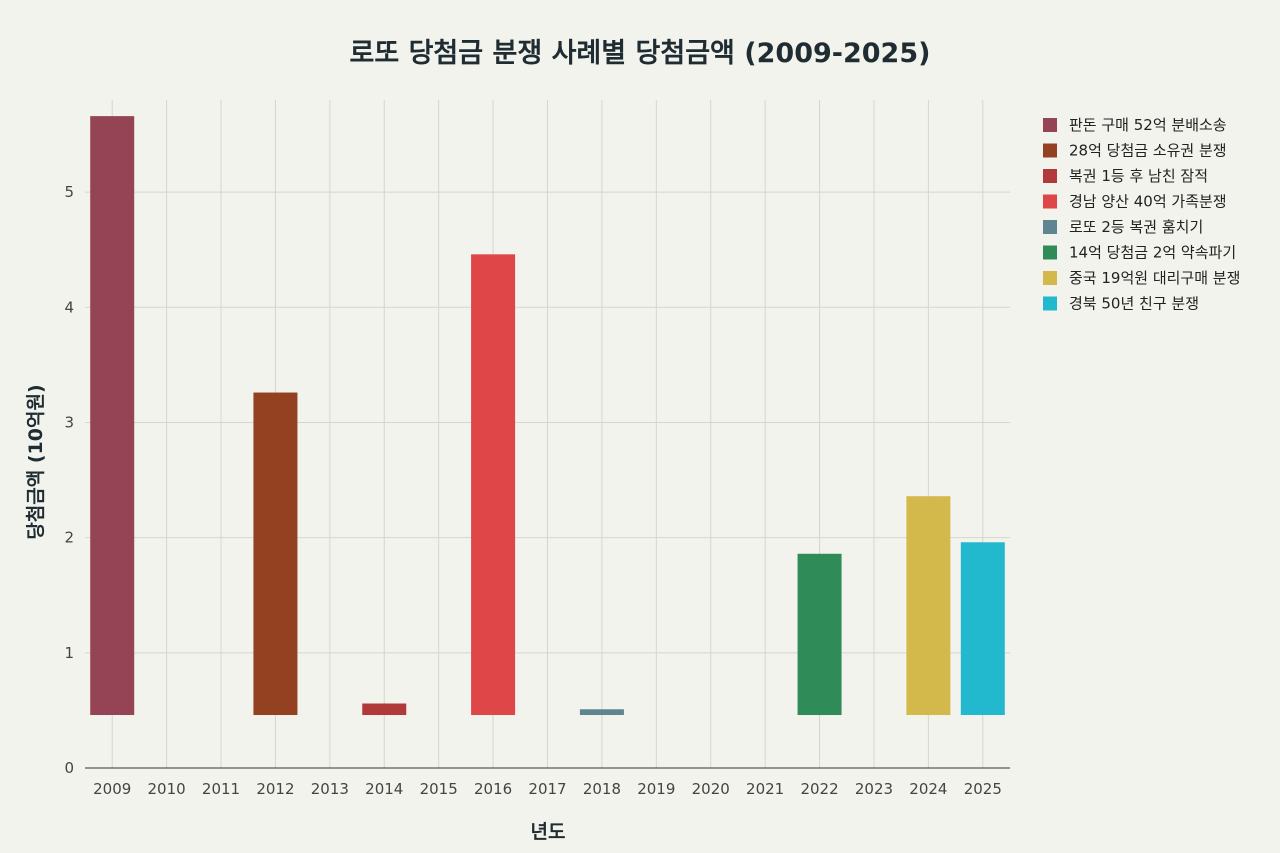  Describe the element at coordinates (874, 789) in the screenshot. I see `x-tick-label: 2023` at that location.